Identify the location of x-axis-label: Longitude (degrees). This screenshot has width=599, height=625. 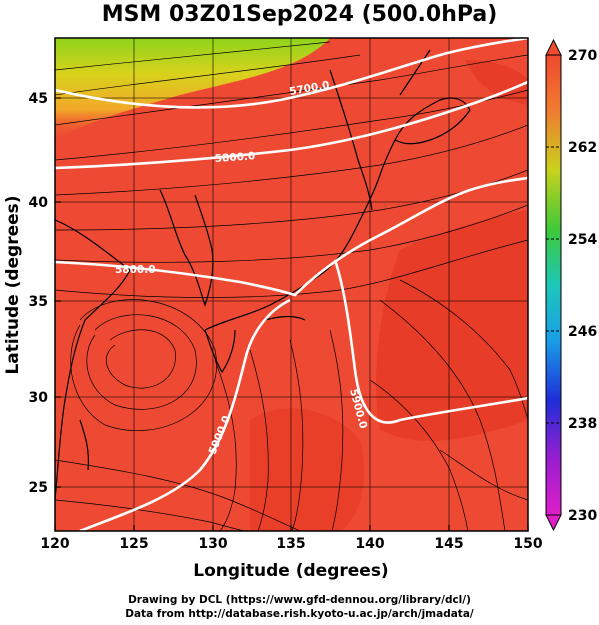
(290, 571).